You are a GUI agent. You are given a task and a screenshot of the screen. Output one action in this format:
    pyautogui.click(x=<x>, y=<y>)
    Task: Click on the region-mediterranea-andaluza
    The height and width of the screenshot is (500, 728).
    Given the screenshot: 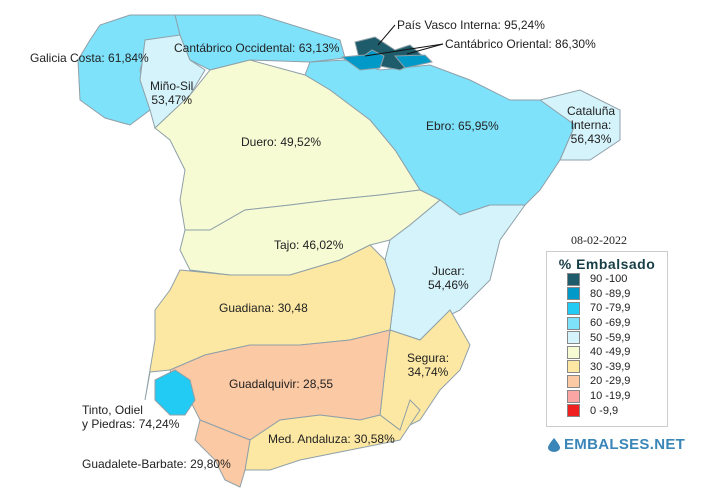 What is the action you would take?
    pyautogui.click(x=332, y=435)
    